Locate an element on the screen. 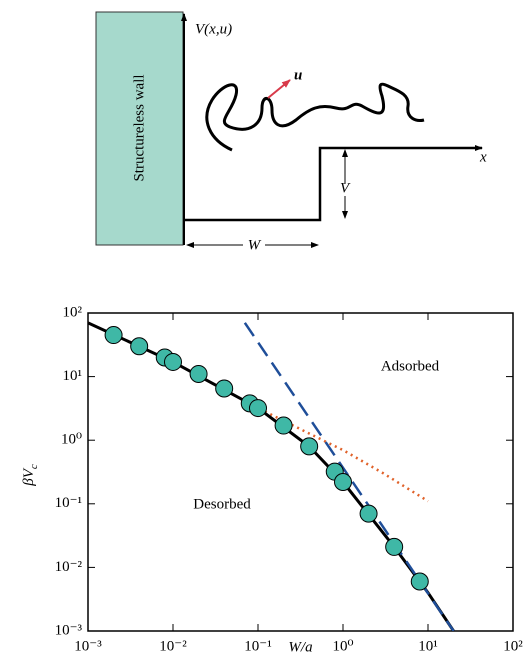  y-tick-label: 10² is located at coordinates (73, 312).